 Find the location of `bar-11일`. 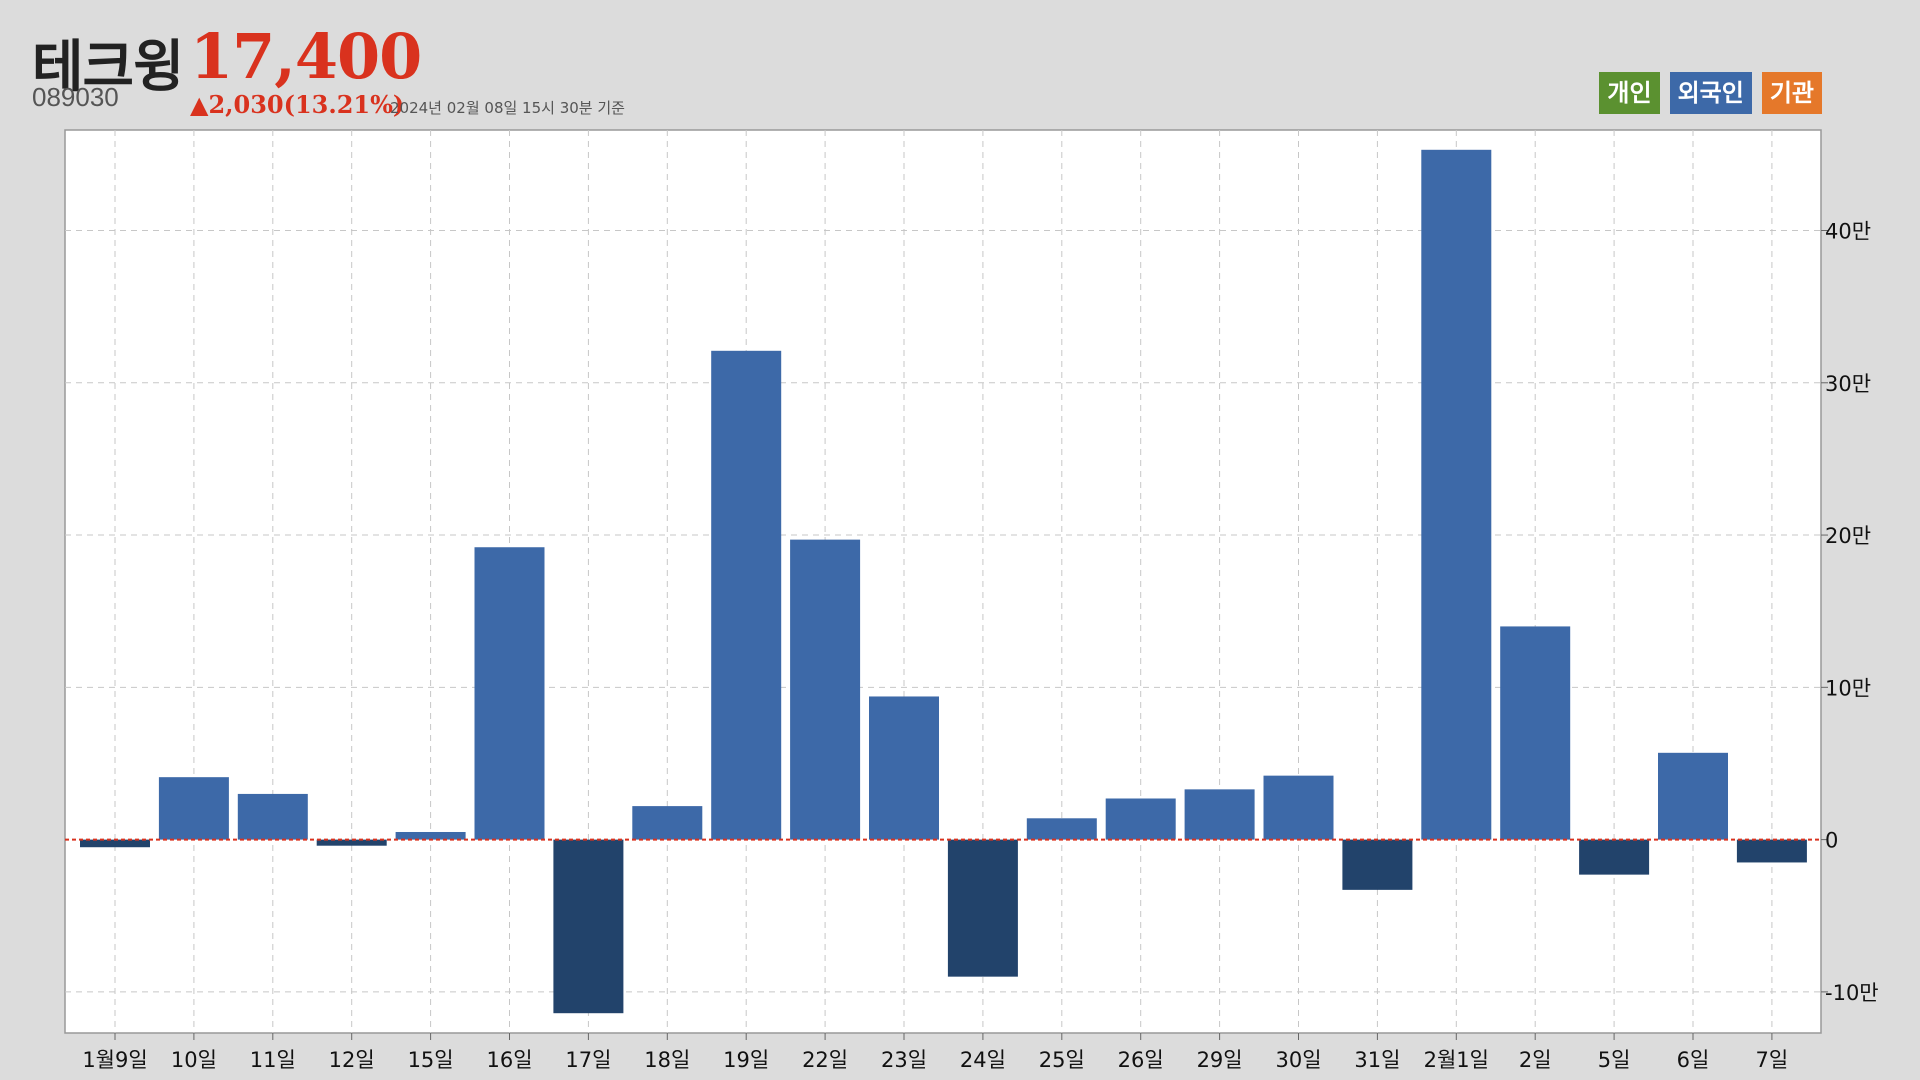

bar-11일 is located at coordinates (272, 816).